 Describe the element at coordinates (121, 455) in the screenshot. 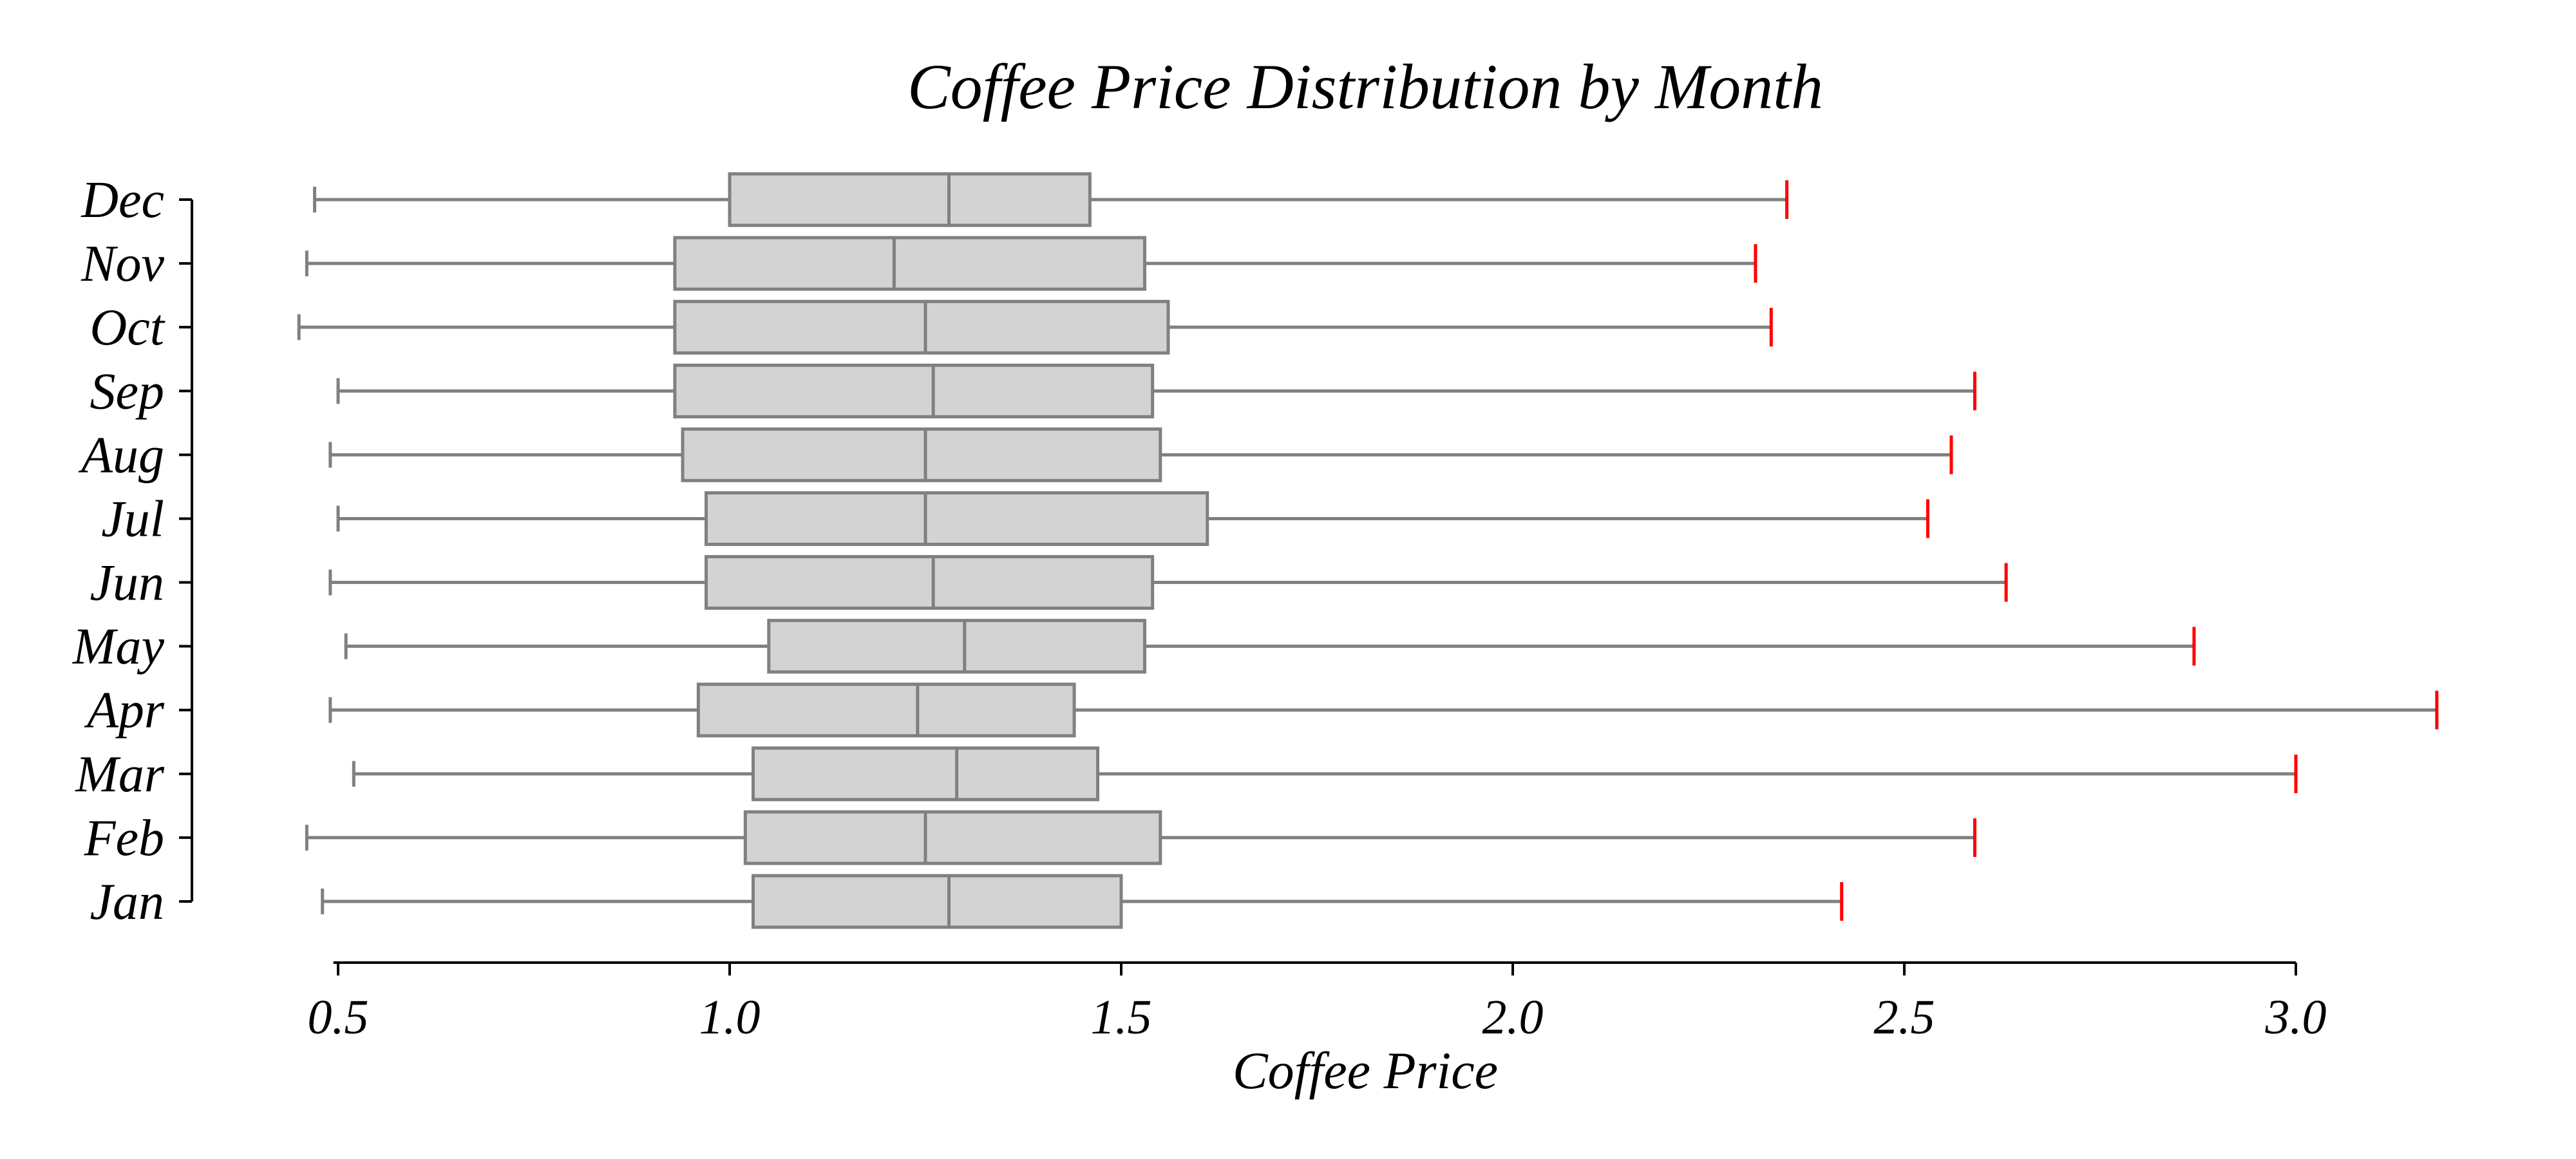

I see `y-tick-label: Aug` at that location.